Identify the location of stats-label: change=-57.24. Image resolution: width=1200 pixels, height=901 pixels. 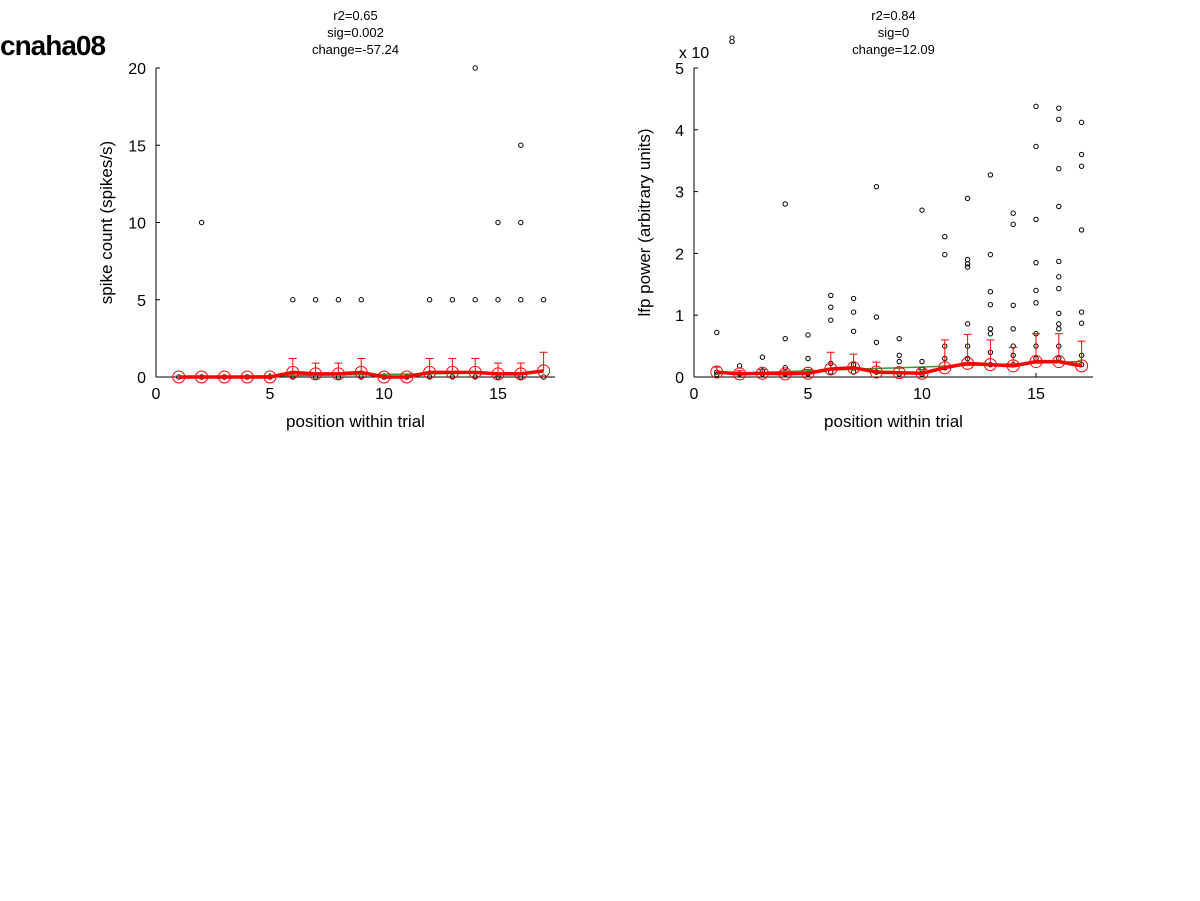
(355, 49).